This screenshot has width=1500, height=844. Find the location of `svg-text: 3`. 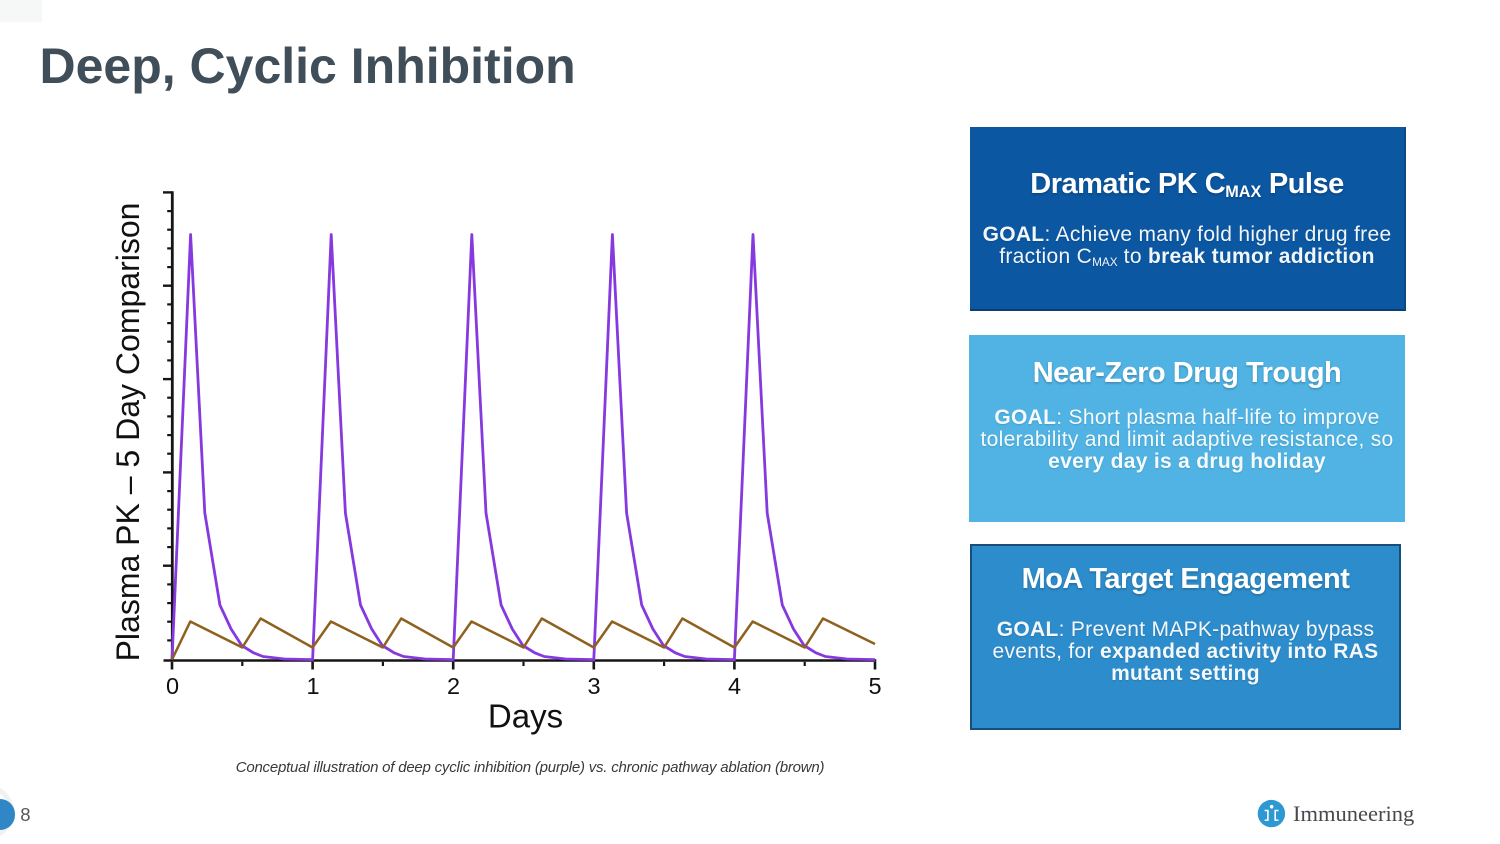

svg-text: 3 is located at coordinates (593, 686).